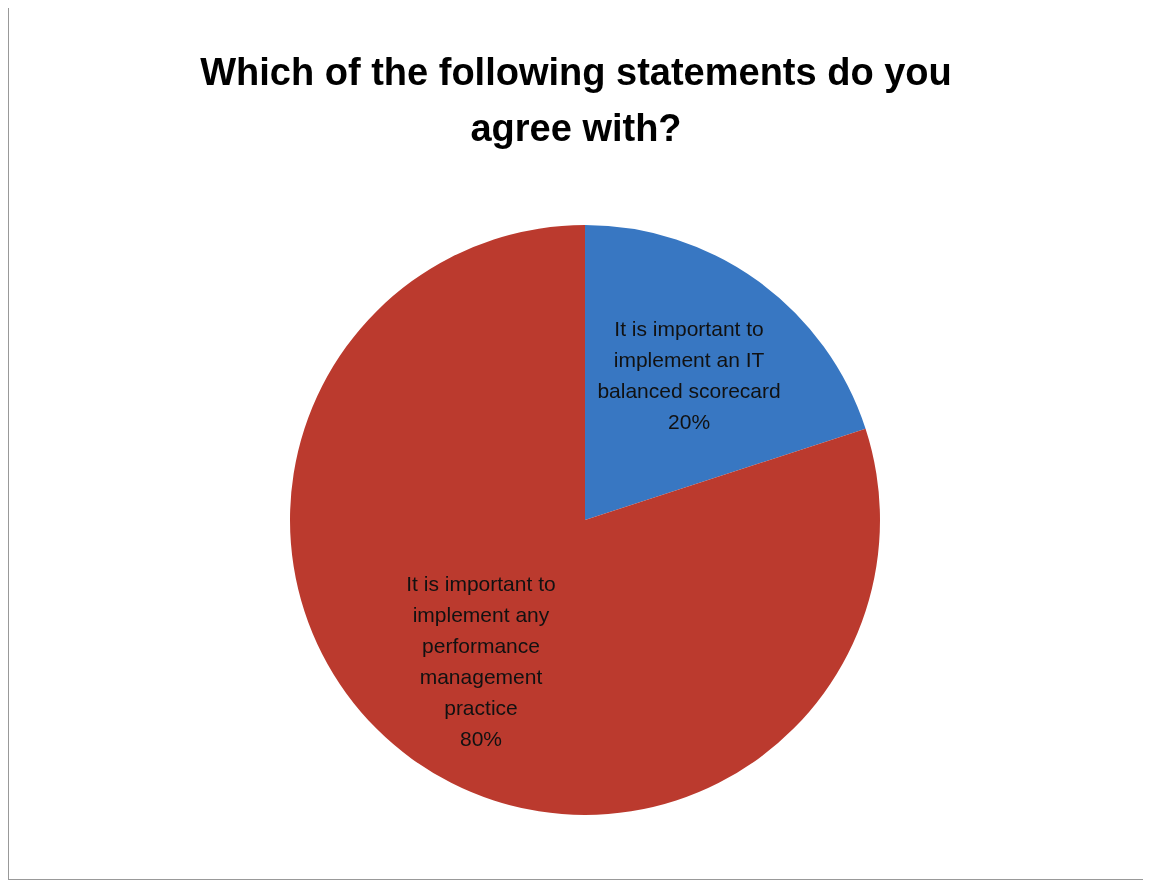 The width and height of the screenshot is (1152, 889). What do you see at coordinates (689, 360) in the screenshot?
I see `slice-label: It is important to implement an IT balanced scorecard` at bounding box center [689, 360].